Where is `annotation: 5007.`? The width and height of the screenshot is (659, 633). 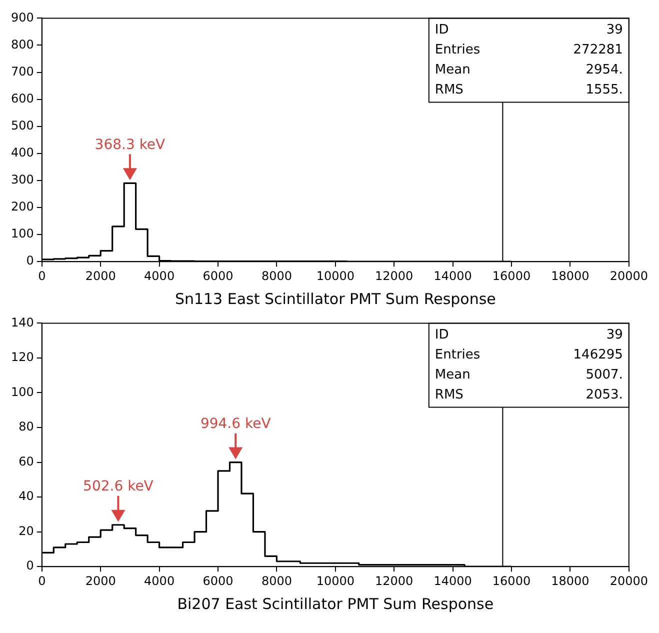 annotation: 5007. is located at coordinates (604, 375).